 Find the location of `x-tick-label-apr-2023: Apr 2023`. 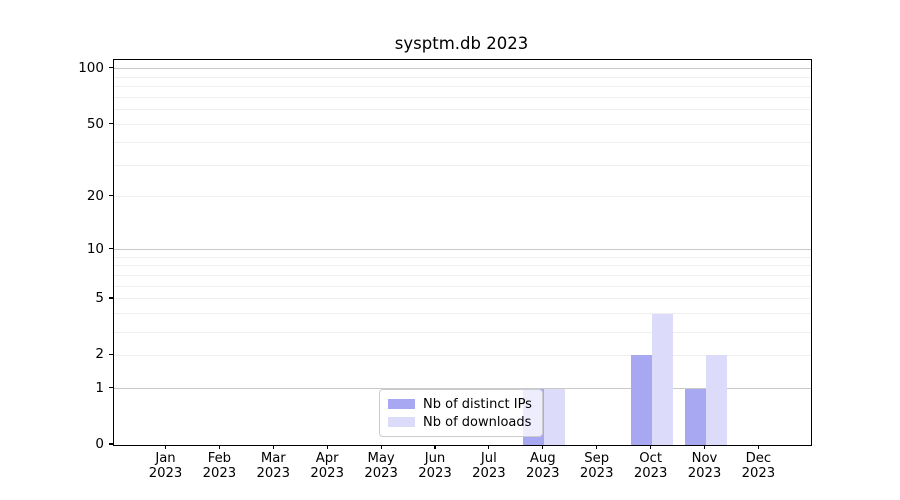

x-tick-label-apr-2023: Apr 2023 is located at coordinates (327, 466).